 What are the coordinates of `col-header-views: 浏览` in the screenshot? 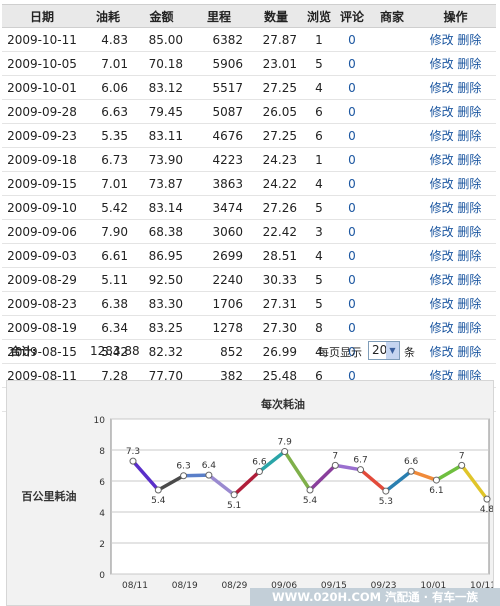 It's located at (319, 16).